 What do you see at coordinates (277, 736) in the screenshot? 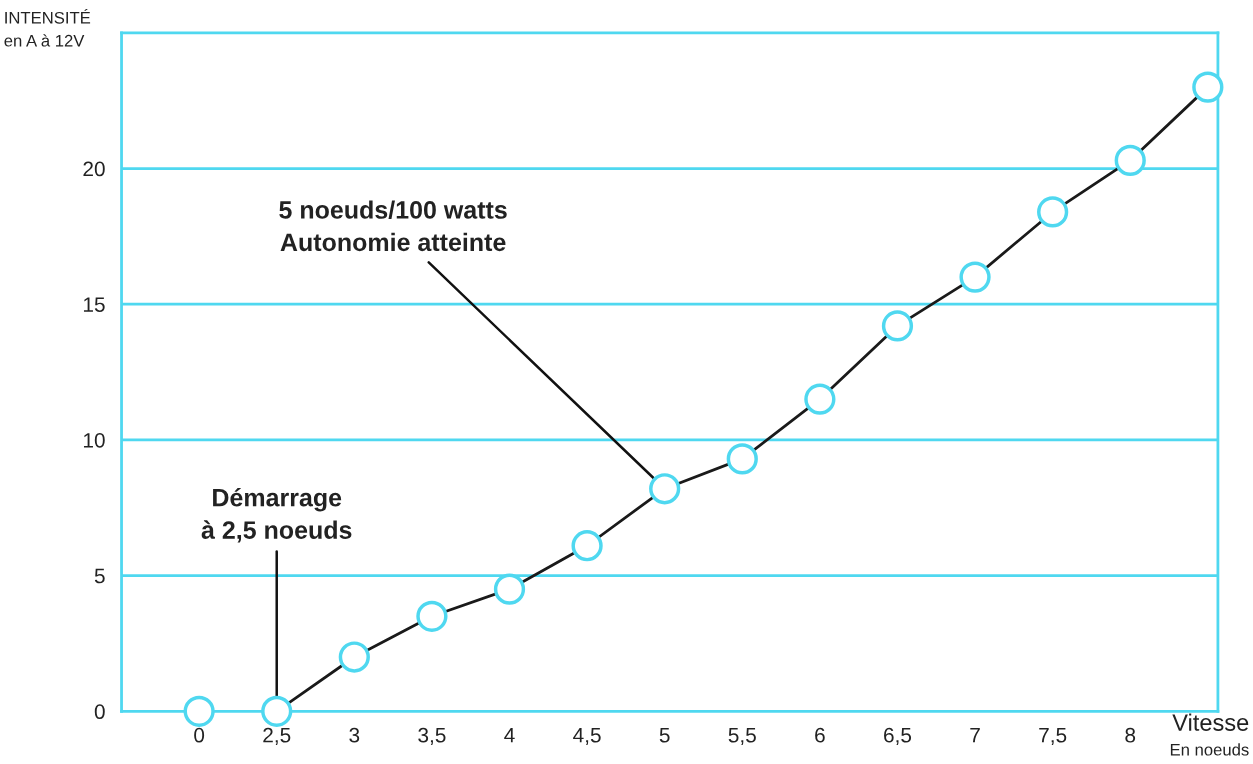
I see `x-tick-label: 2,5` at bounding box center [277, 736].